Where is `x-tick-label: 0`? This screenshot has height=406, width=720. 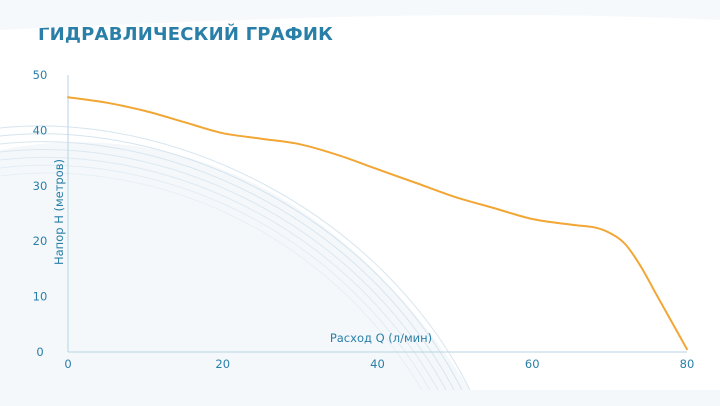
x-tick-label: 0 is located at coordinates (67, 364).